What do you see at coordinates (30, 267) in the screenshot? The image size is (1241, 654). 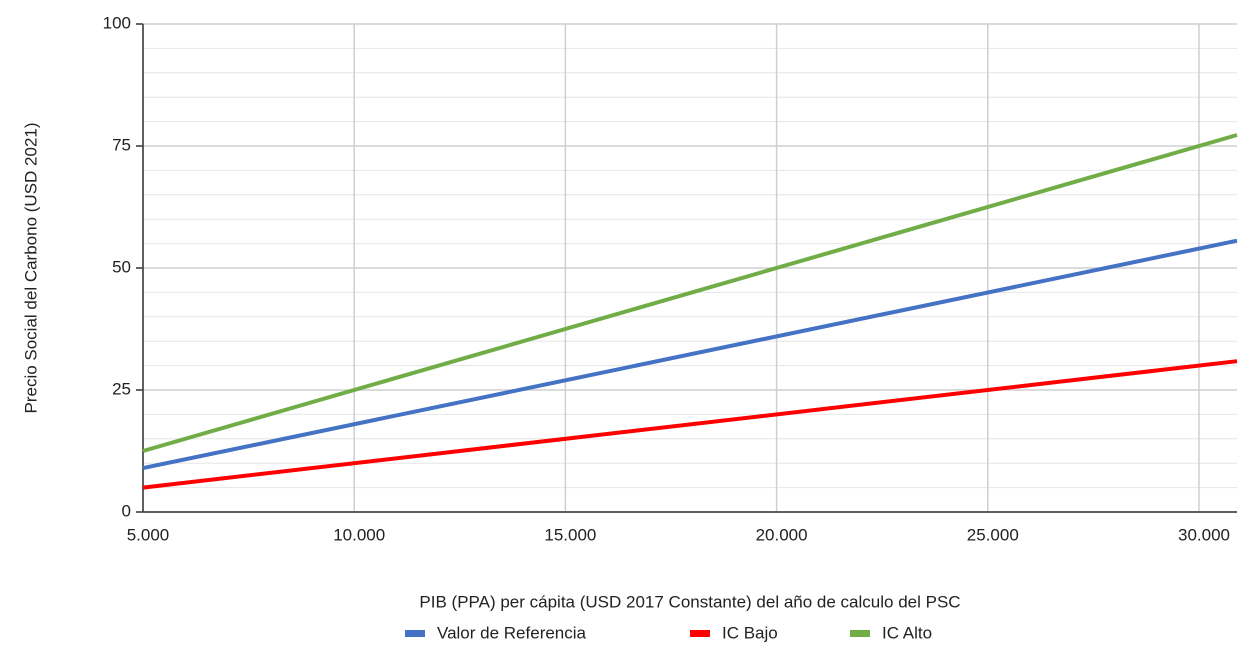 I see `y-axis-title: Precio Social del Carbono (USD 2021)` at bounding box center [30, 267].